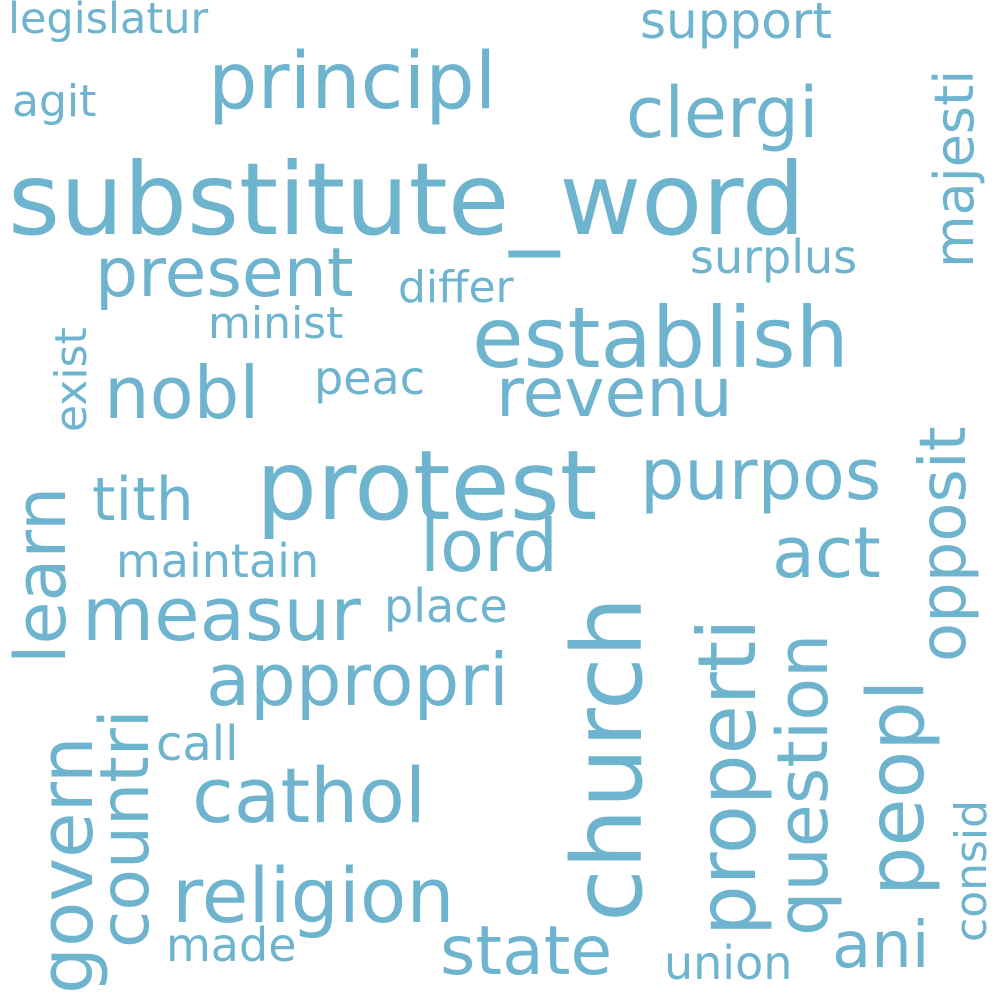 This screenshot has height=1000, width=1000. Describe the element at coordinates (660, 338) in the screenshot. I see `word-establish: establish` at that location.